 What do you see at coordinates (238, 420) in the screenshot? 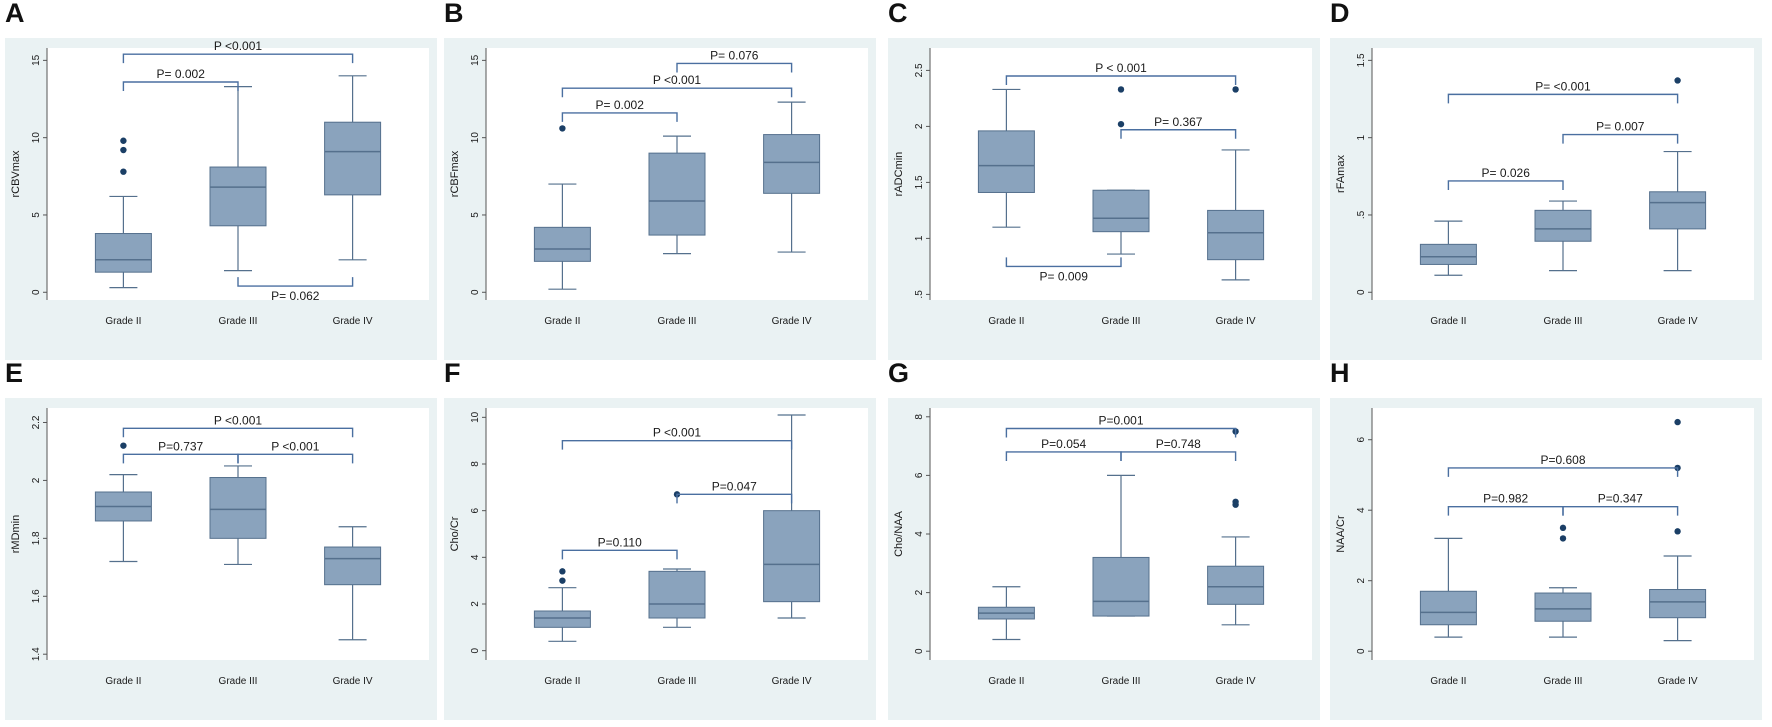
I see `p-value-label: P <0.001` at bounding box center [238, 420].